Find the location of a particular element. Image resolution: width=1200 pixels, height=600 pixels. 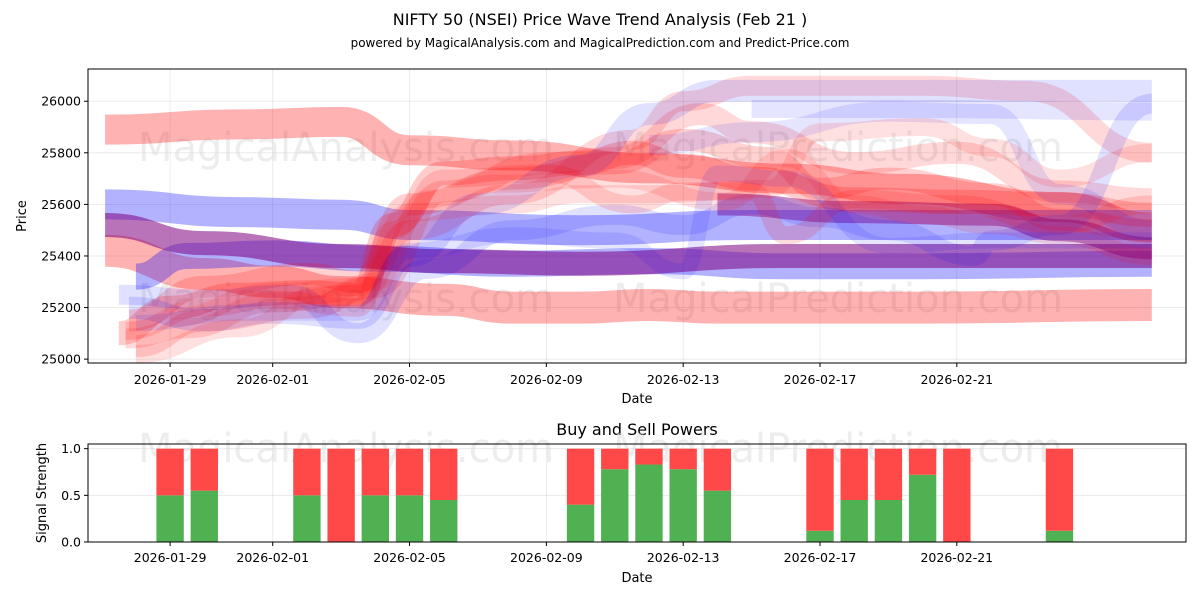

signal-chart-title: Buy and Sell Powers is located at coordinates (637, 429).